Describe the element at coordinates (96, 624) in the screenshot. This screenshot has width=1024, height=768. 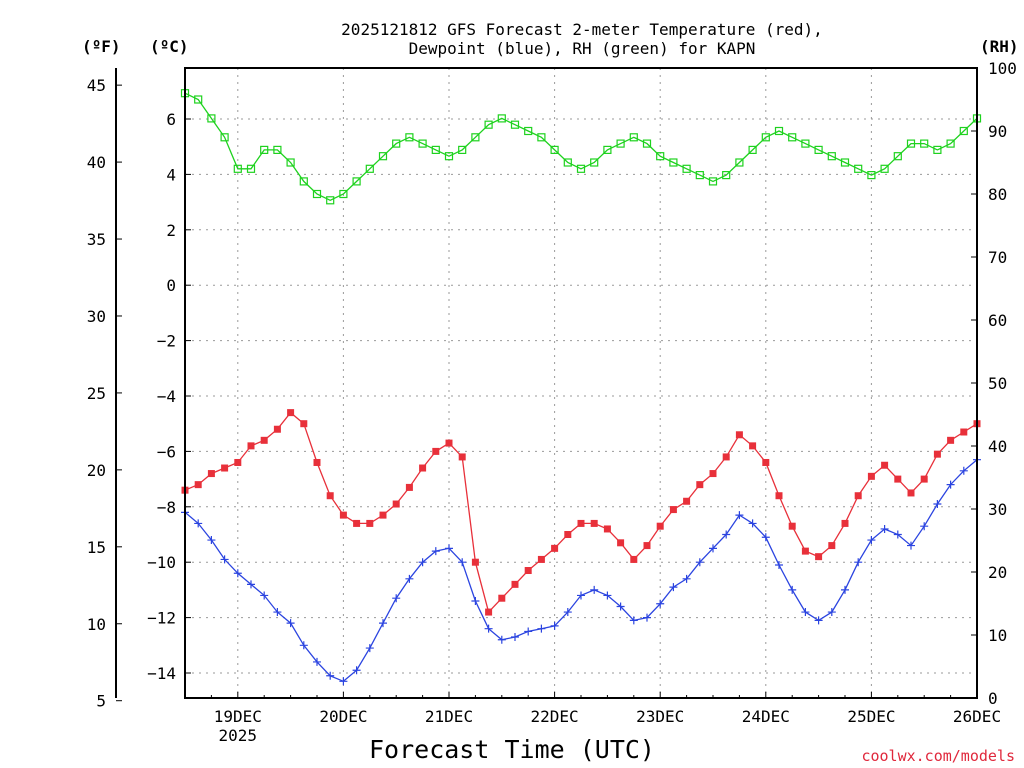
I see `fahrenheit-tick-label: 10` at that location.